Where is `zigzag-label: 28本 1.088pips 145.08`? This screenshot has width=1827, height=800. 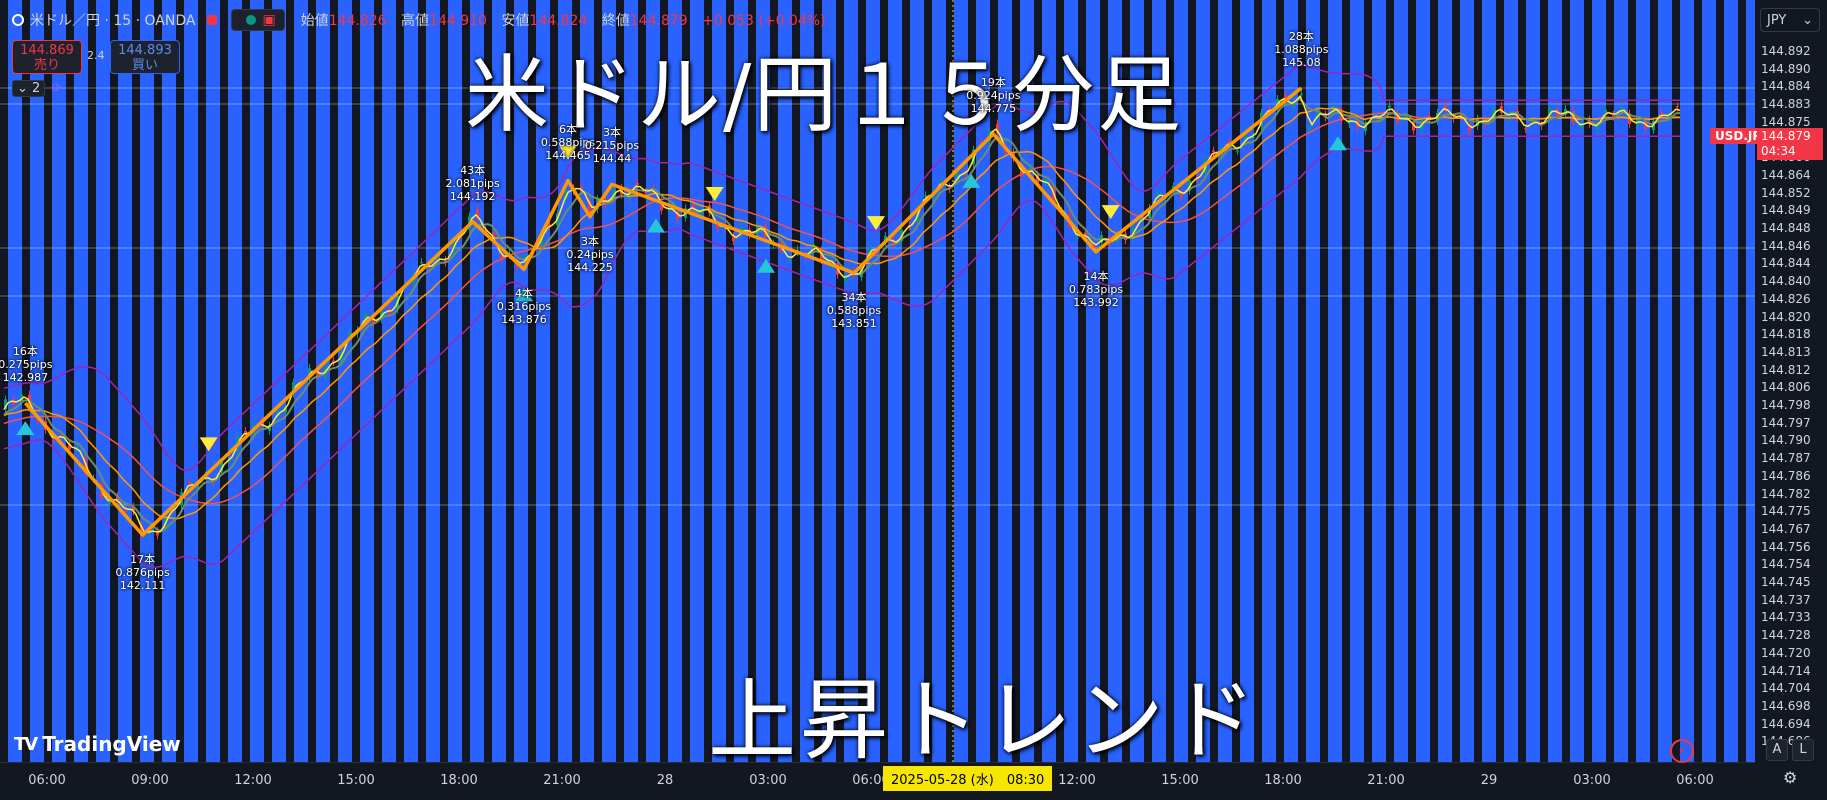
zigzag-label: 28本 1.088pips 145.08 is located at coordinates (1301, 49).